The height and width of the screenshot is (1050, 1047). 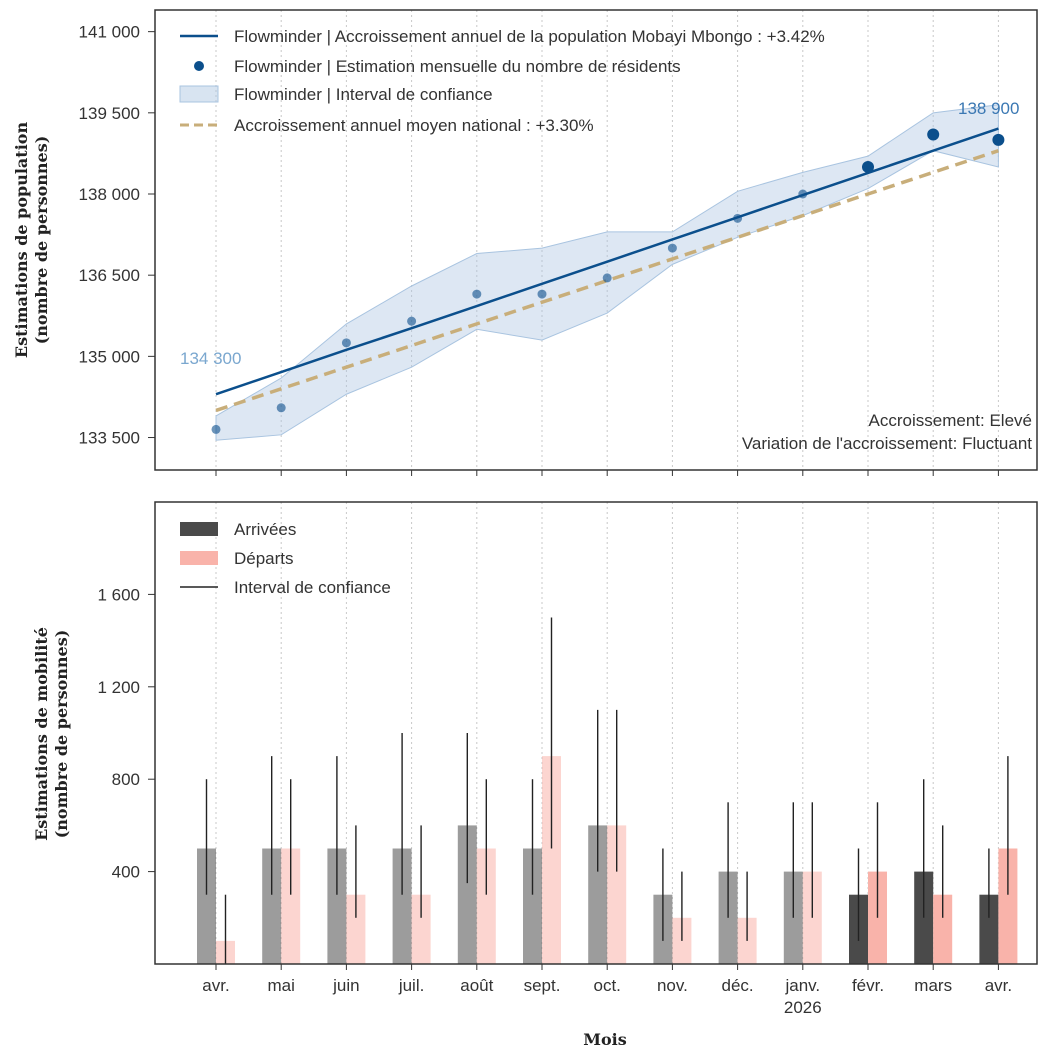 I want to click on legend-band-swatch, so click(x=199, y=94).